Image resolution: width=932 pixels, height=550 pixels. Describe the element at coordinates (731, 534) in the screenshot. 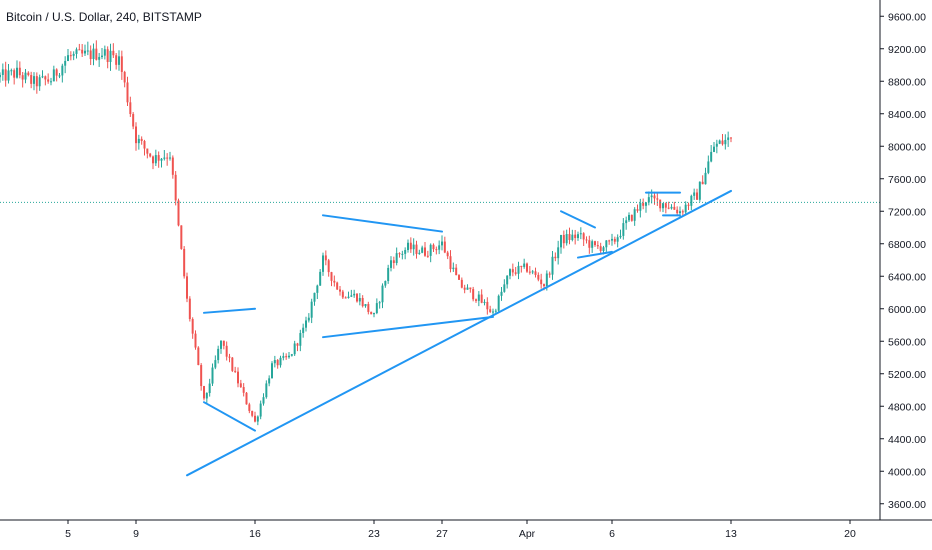

I see `x-tick-label: 13` at that location.